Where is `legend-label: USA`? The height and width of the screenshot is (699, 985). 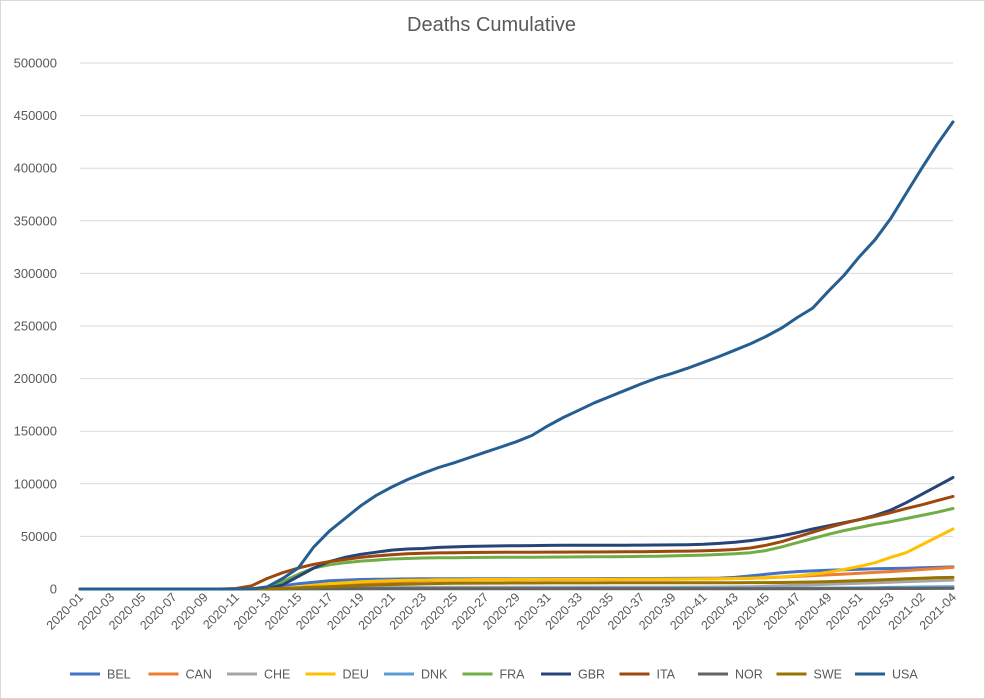 legend-label: USA is located at coordinates (905, 675).